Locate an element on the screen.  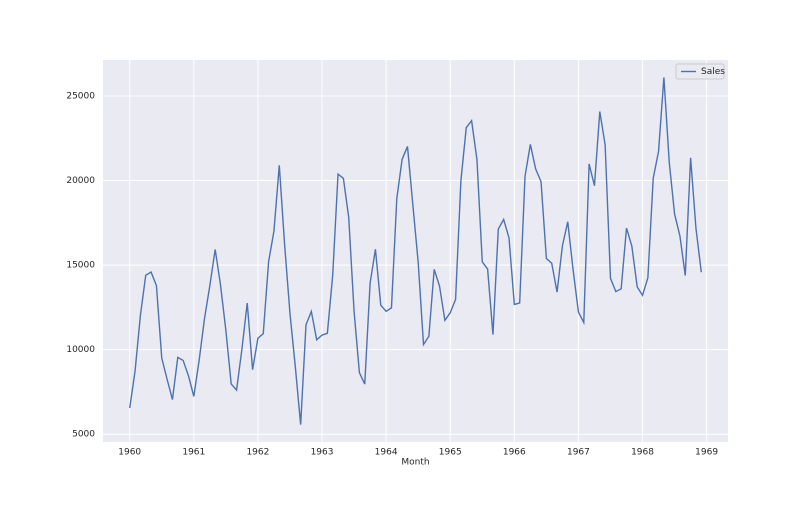
x-axis-label: Month is located at coordinates (415, 463).